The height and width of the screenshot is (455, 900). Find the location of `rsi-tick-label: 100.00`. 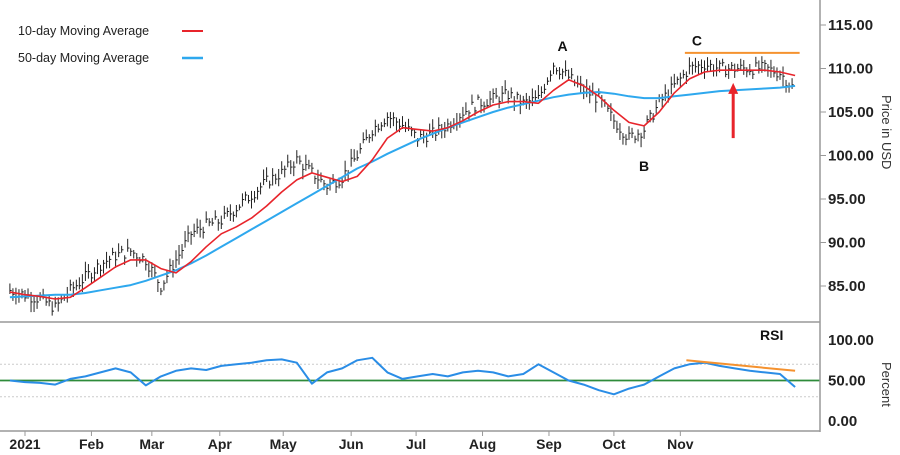

rsi-tick-label: 100.00 is located at coordinates (851, 340).